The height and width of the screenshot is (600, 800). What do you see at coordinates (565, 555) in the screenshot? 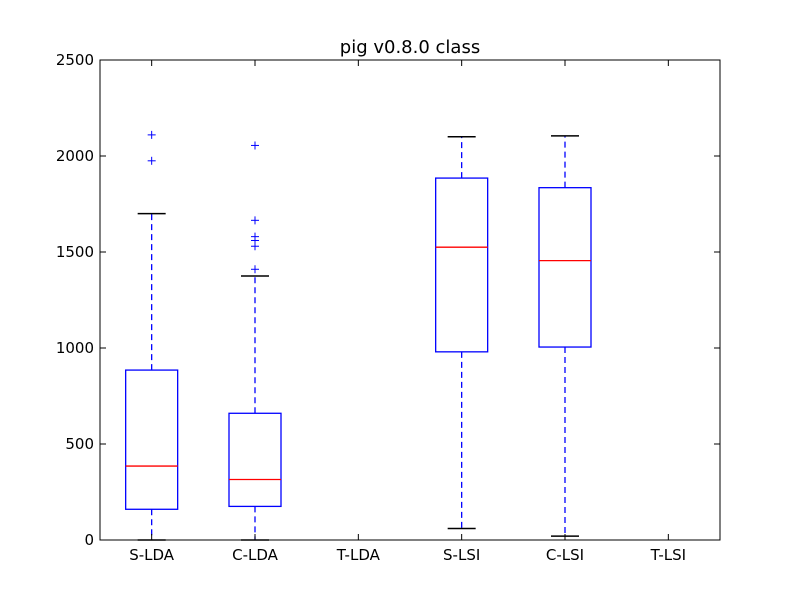
I see `x-tick-label: C-LSI` at bounding box center [565, 555].